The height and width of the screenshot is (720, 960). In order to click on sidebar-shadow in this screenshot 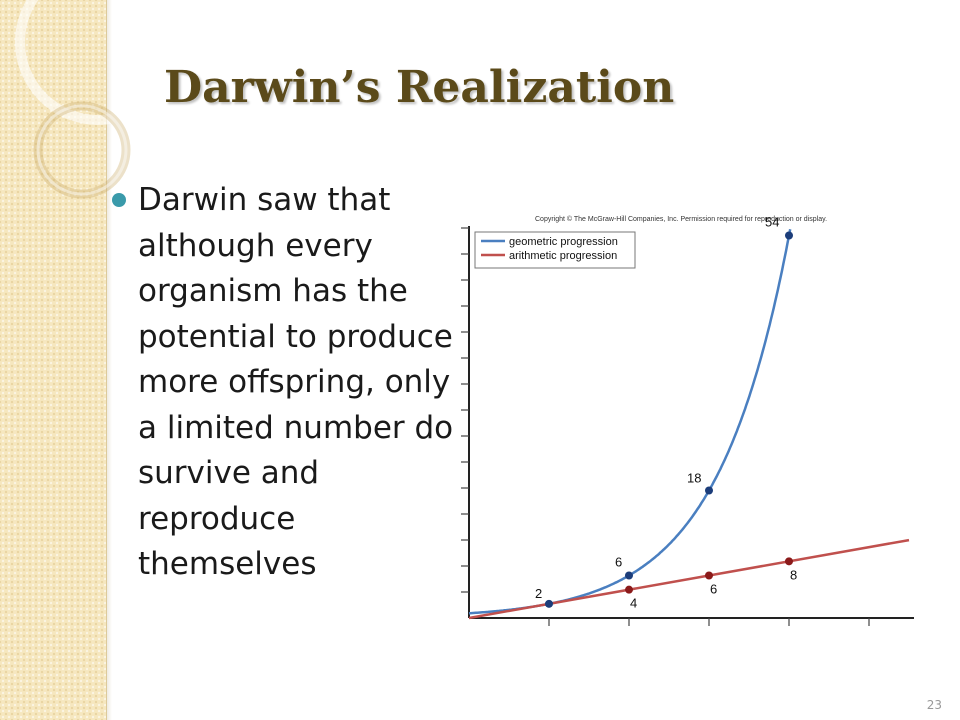, I will do `click(109, 360)`.